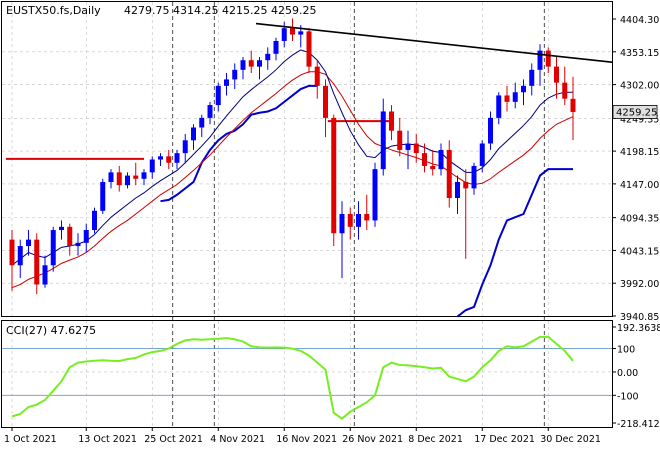 The height and width of the screenshot is (454, 660). Describe the element at coordinates (53, 10) in the screenshot. I see `header-symbol: EUSTX50.fs,Daily` at that location.